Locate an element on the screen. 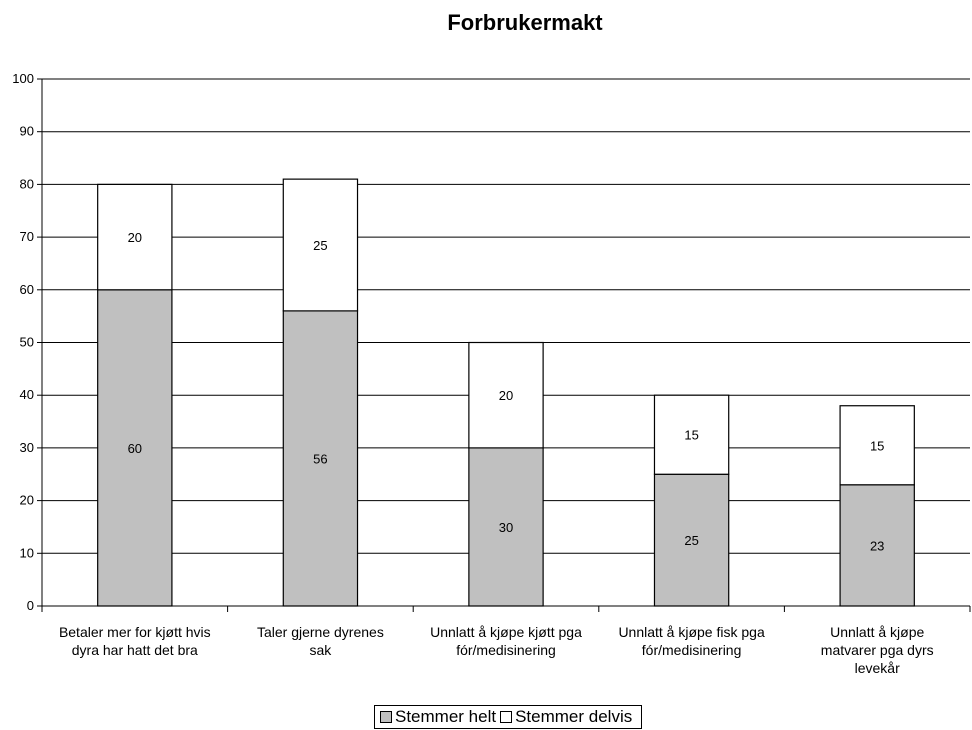 Image resolution: width=972 pixels, height=730 pixels. data-label-1-2: 20 is located at coordinates (506, 395).